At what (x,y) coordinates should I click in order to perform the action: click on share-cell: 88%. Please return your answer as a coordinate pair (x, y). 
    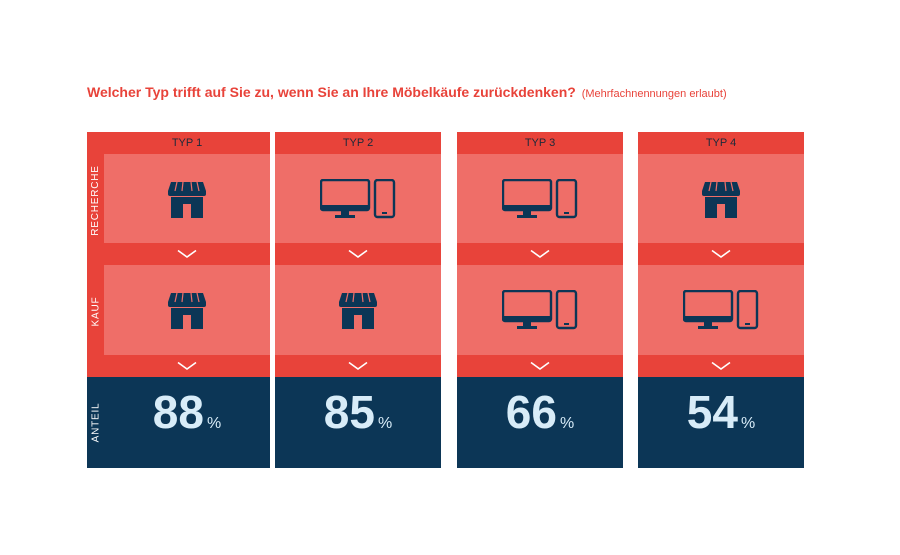
    Looking at the image, I should click on (187, 422).